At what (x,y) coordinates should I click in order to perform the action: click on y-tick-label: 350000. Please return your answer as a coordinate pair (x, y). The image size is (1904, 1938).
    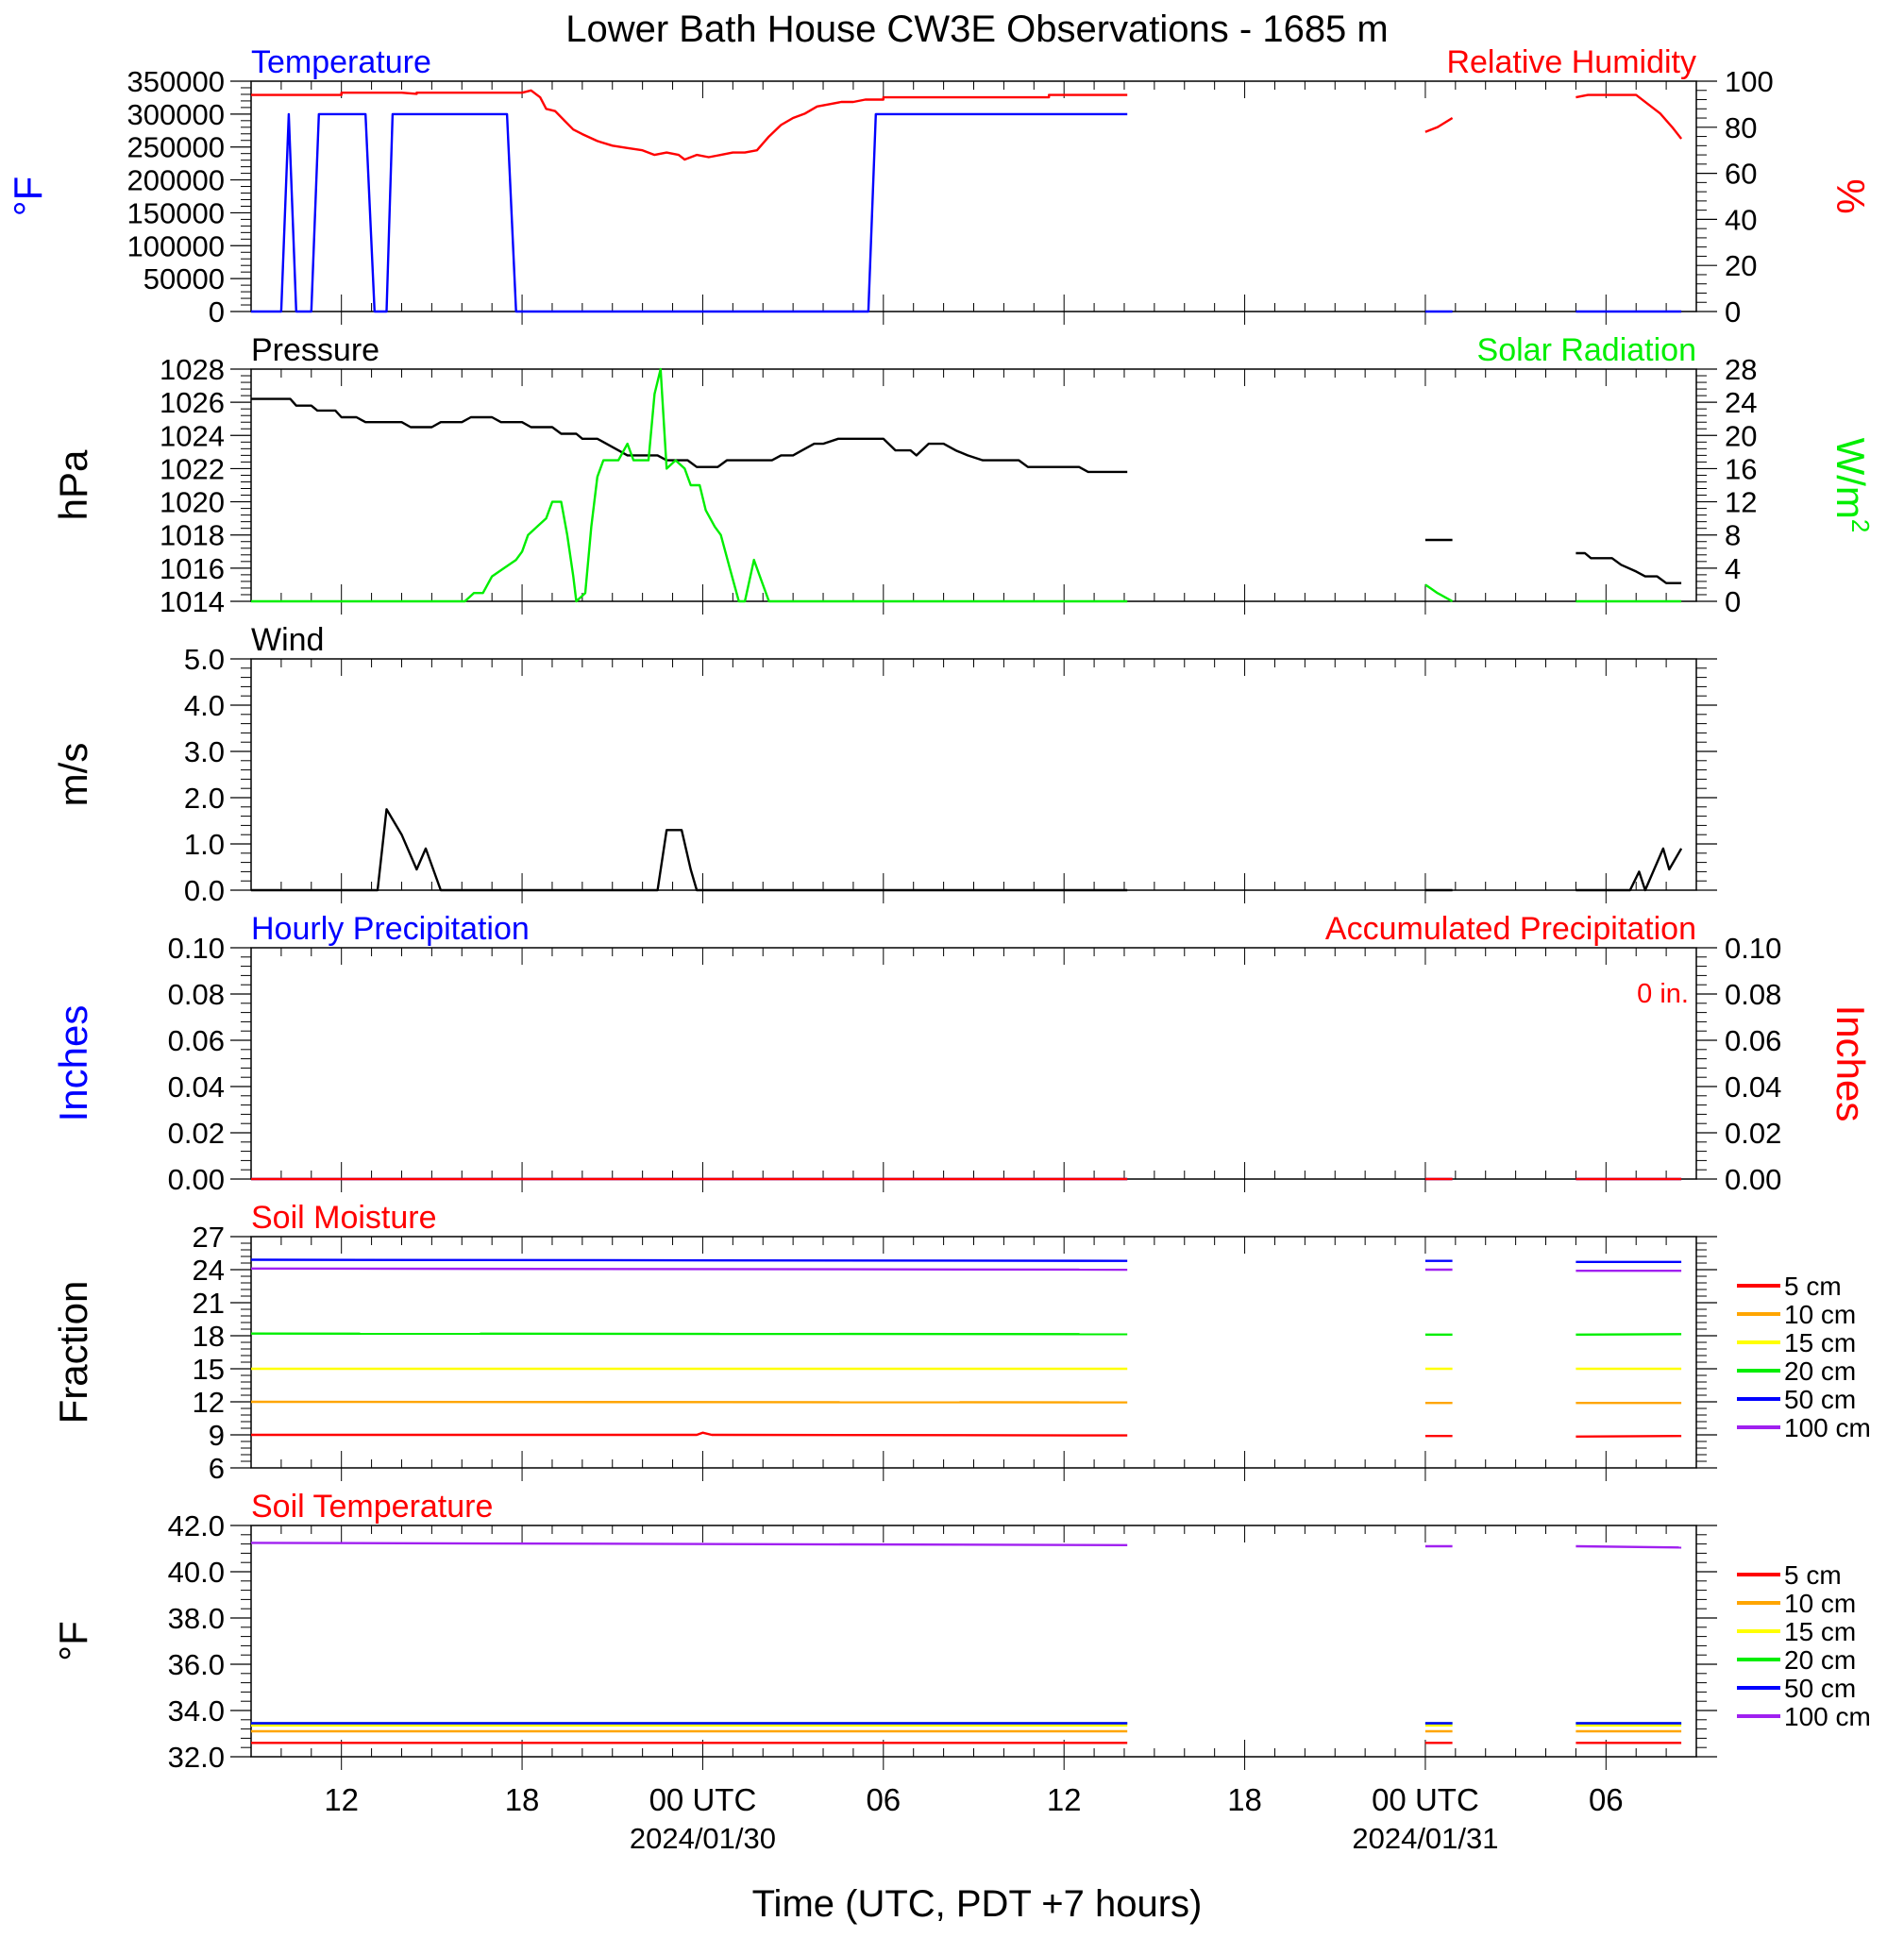
    Looking at the image, I should click on (176, 82).